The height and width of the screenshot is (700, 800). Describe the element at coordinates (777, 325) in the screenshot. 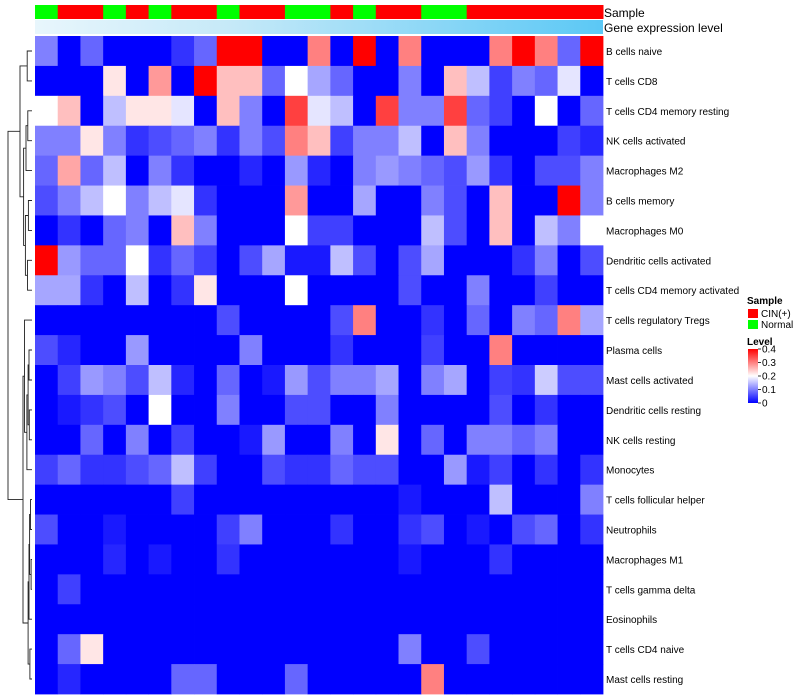

I see `legend-label-normal: Normal` at that location.